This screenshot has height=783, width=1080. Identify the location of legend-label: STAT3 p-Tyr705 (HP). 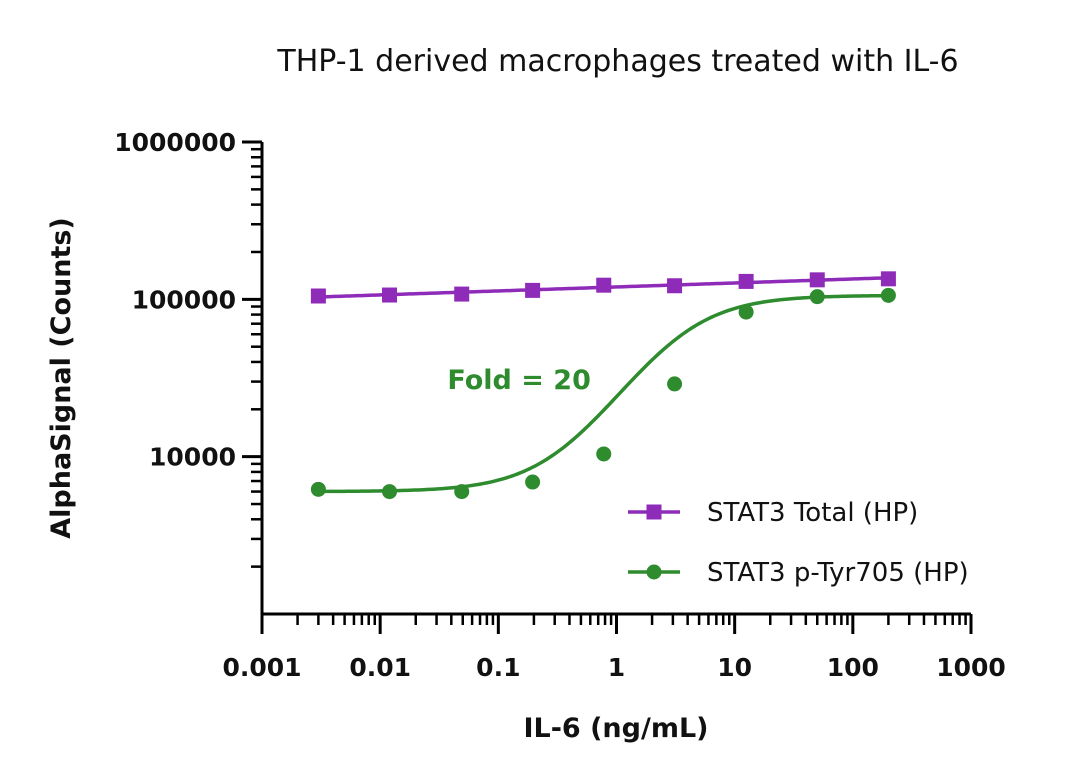
(838, 573).